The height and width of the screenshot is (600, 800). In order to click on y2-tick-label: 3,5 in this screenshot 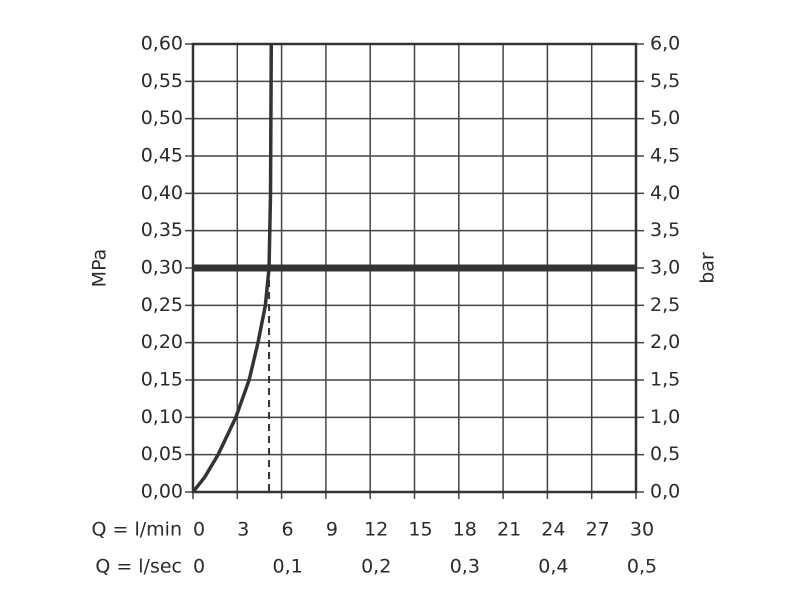, I will do `click(665, 230)`.